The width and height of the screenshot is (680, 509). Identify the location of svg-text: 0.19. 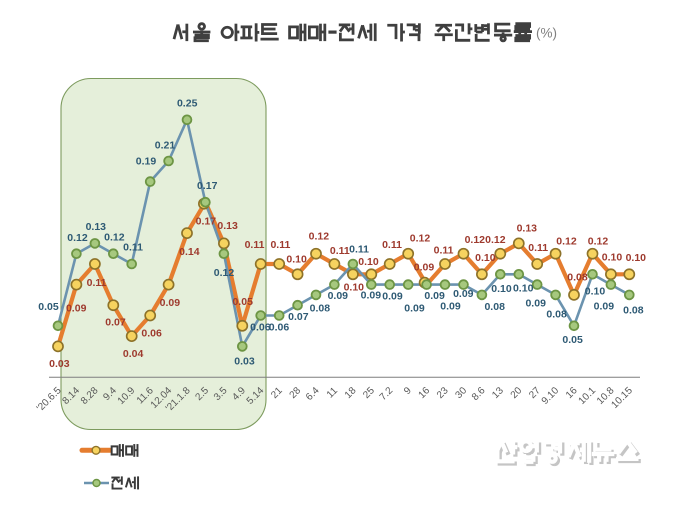
(146, 162).